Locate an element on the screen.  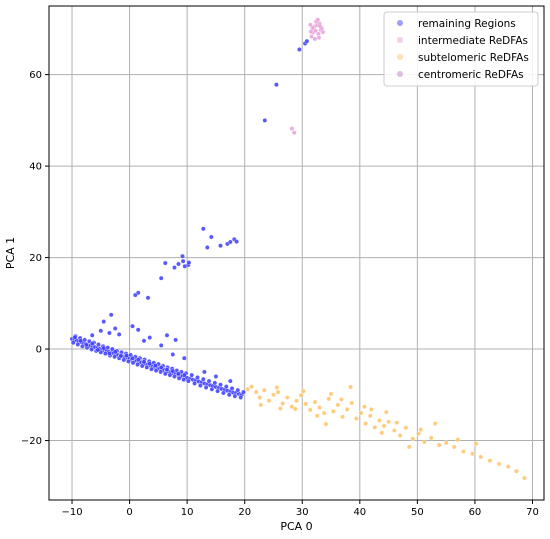
y-tick-label: 20 is located at coordinates (35, 258).